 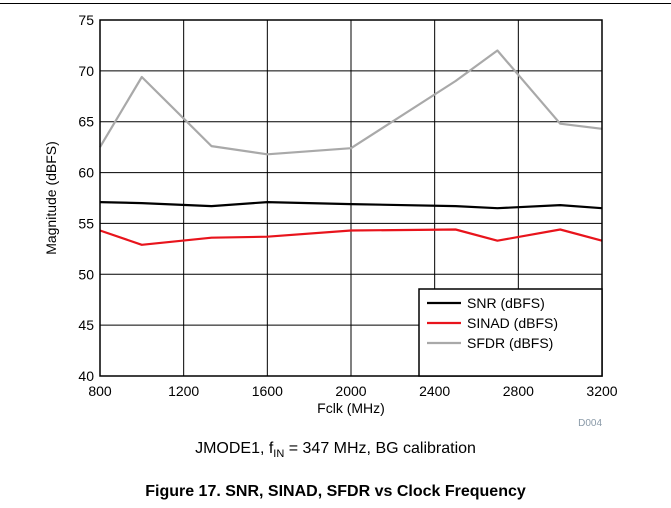 What do you see at coordinates (100, 391) in the screenshot?
I see `x-tick-label: 800` at bounding box center [100, 391].